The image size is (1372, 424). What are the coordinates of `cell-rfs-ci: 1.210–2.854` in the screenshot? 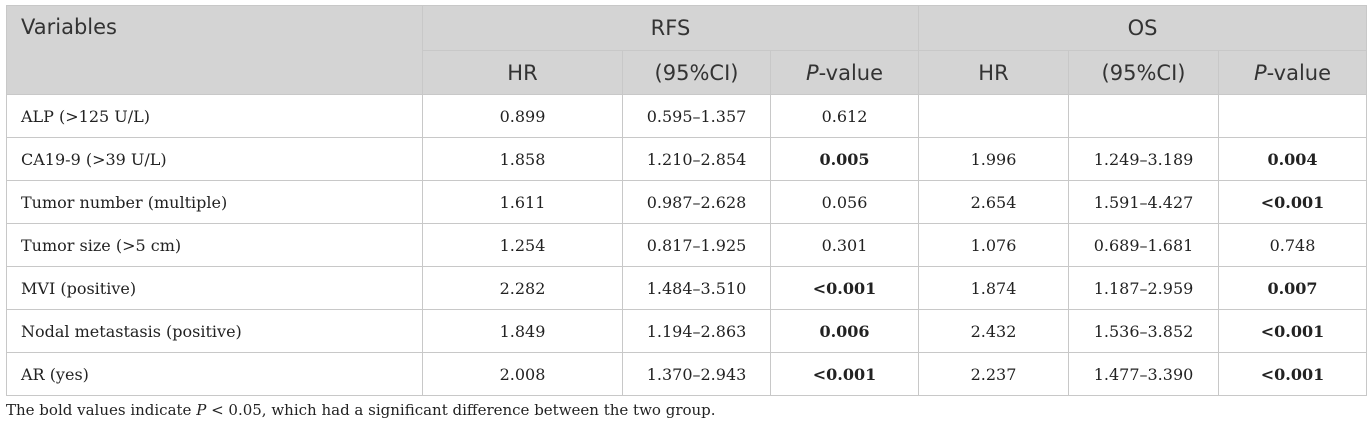 It's located at (696, 159).